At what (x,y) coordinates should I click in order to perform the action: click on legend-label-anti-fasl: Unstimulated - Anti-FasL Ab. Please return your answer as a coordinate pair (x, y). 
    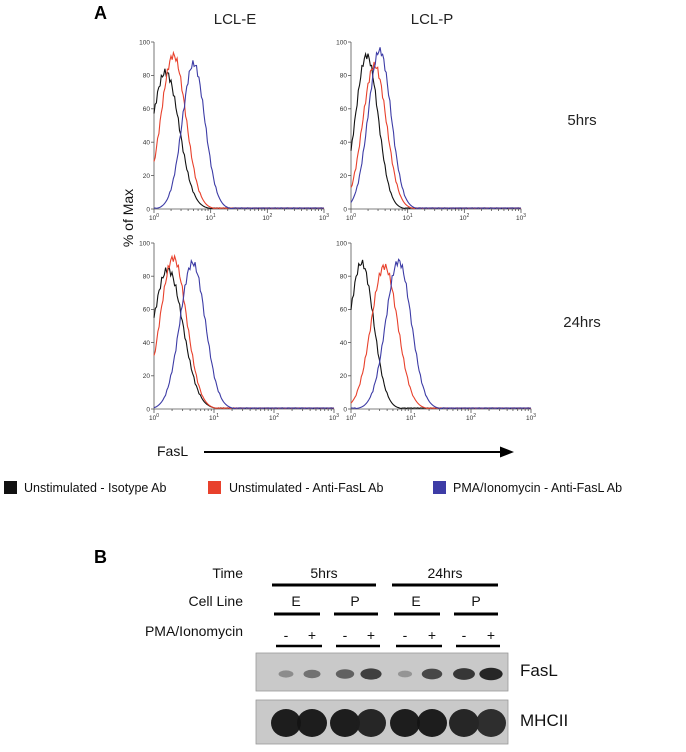
    Looking at the image, I should click on (306, 488).